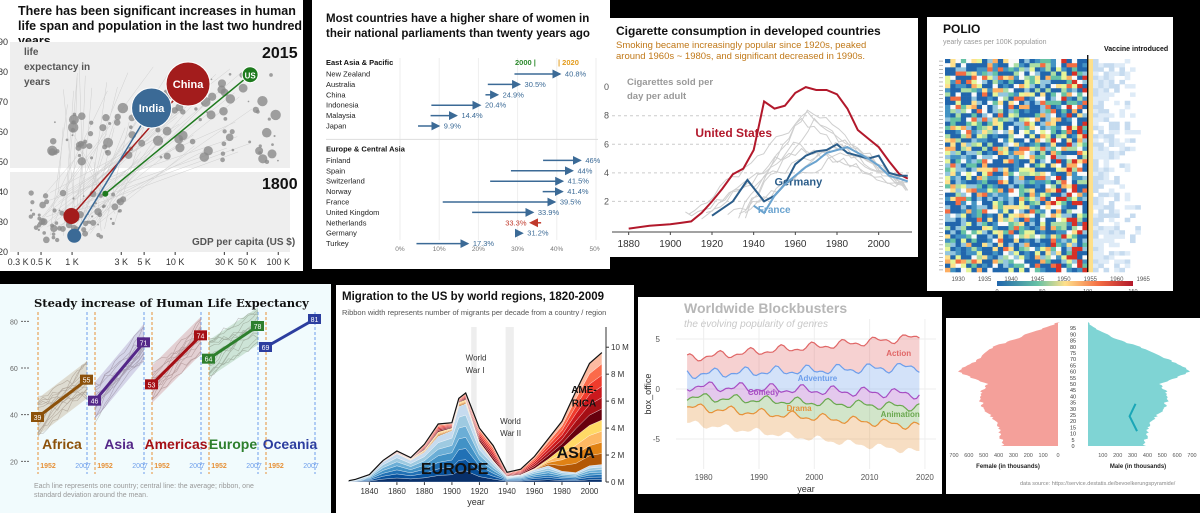 The height and width of the screenshot is (513, 1200). I want to click on x-tick-label: 2000, so click(590, 491).